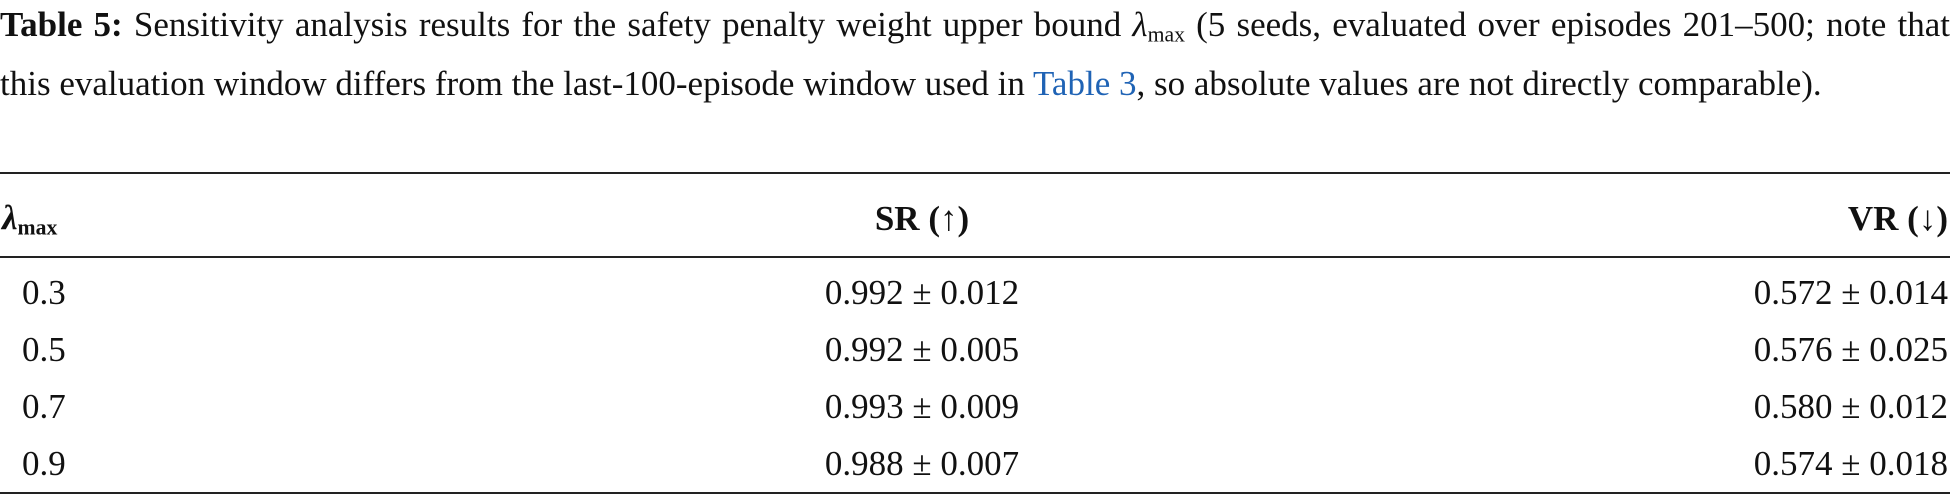 This screenshot has height=499, width=1954. What do you see at coordinates (1085, 84) in the screenshot?
I see `table-link: Table 3` at bounding box center [1085, 84].